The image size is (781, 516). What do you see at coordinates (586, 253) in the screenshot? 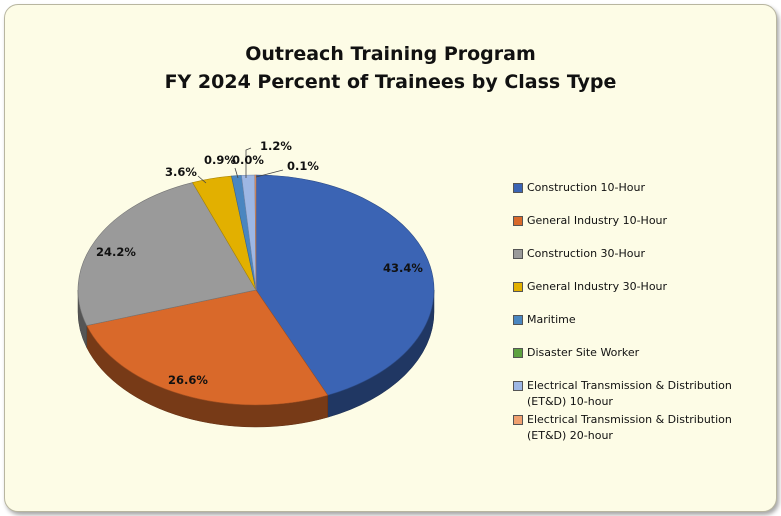
I see `legend-label-2: Construction 30-Hour` at bounding box center [586, 253].